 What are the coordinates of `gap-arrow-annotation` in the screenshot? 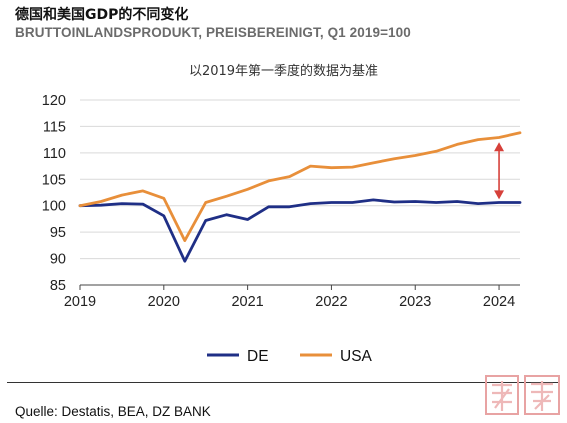 It's located at (499, 171).